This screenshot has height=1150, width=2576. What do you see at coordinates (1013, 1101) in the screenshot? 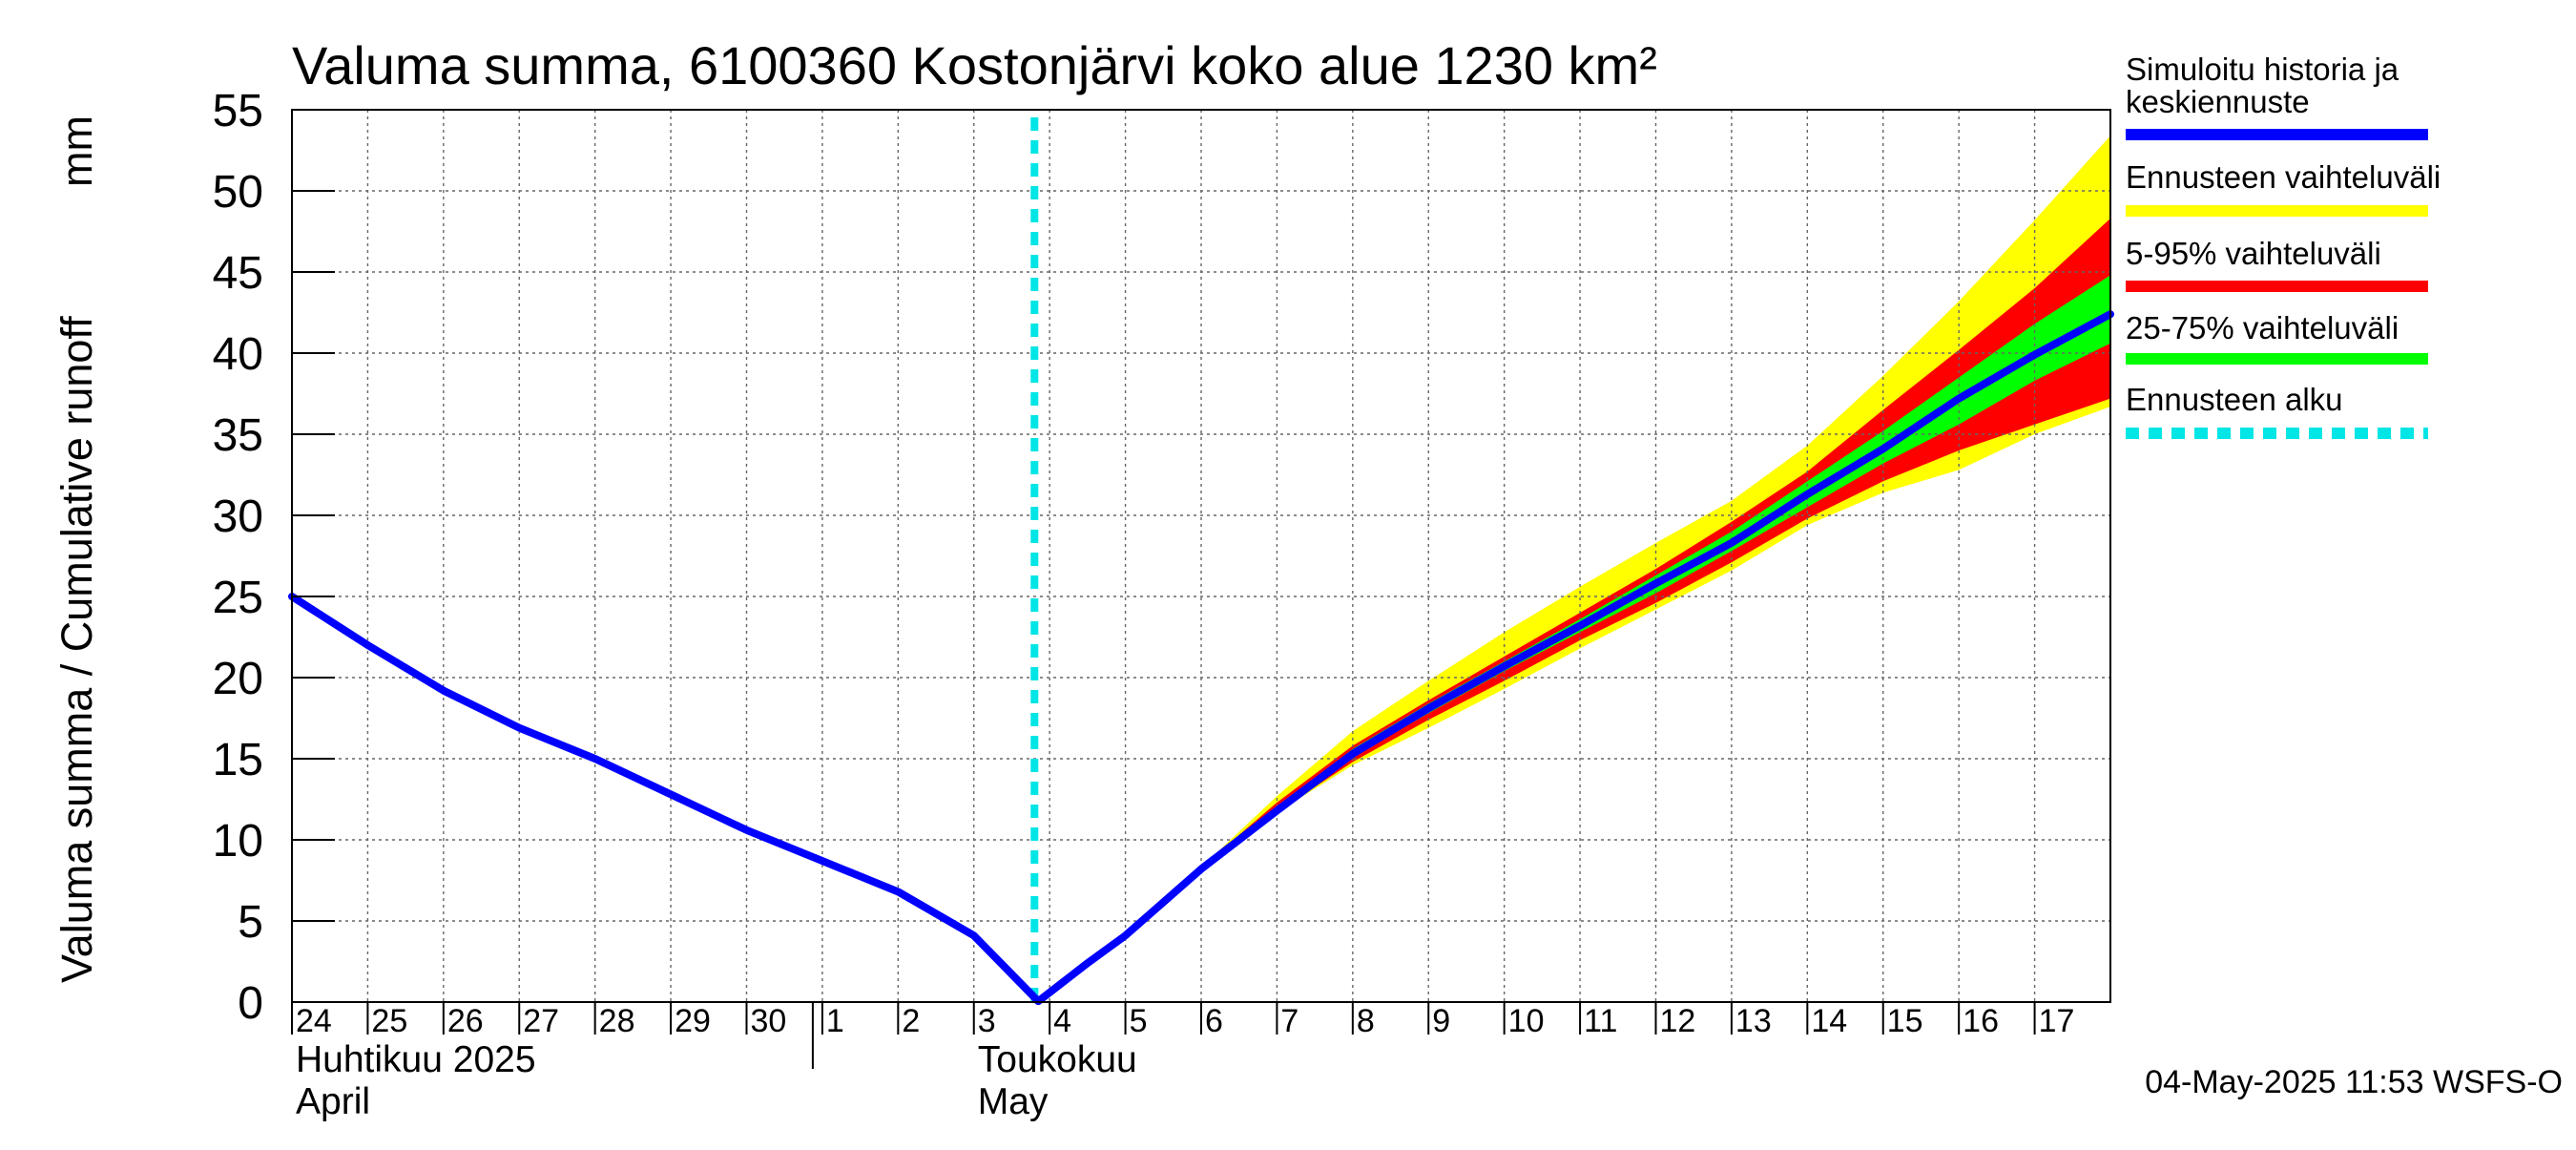
I see `month-label-en: May` at bounding box center [1013, 1101].